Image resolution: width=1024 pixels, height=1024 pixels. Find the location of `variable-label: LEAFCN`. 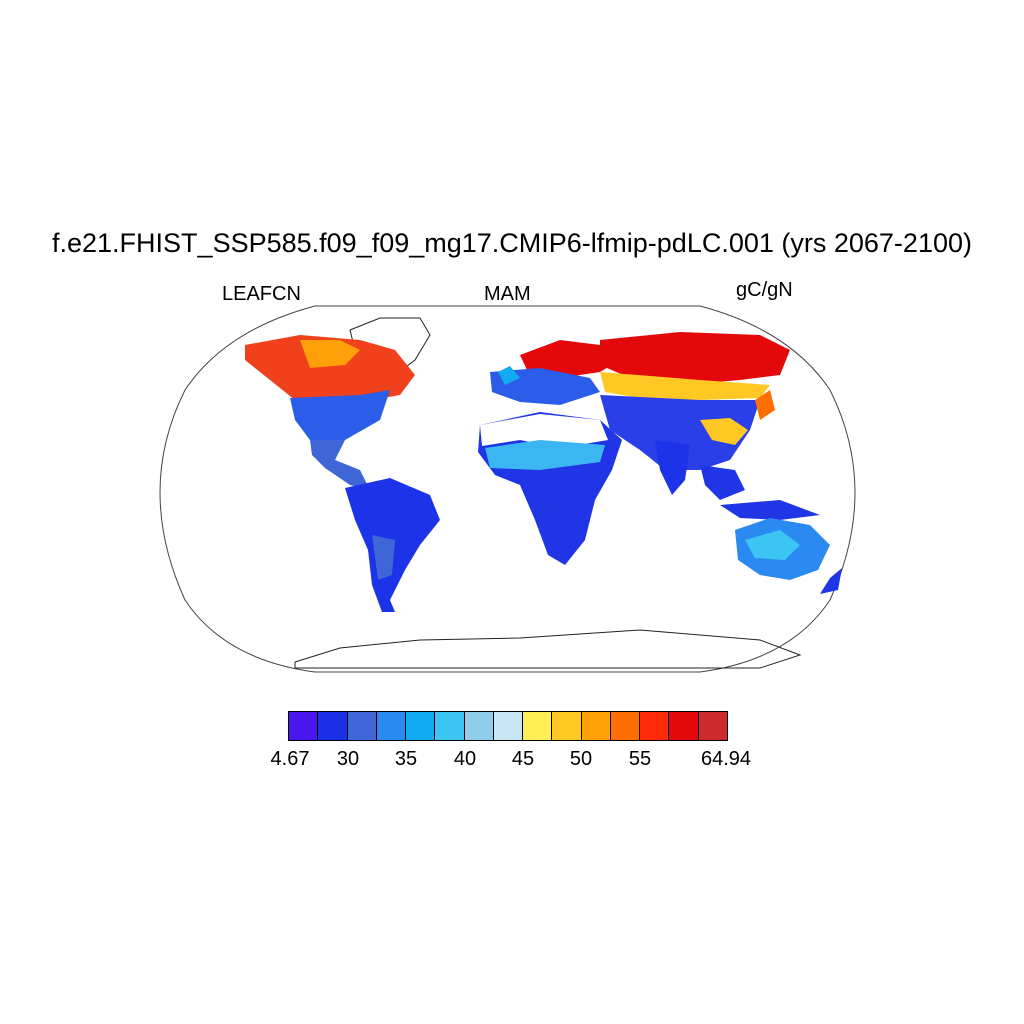

variable-label: LEAFCN is located at coordinates (261, 294).